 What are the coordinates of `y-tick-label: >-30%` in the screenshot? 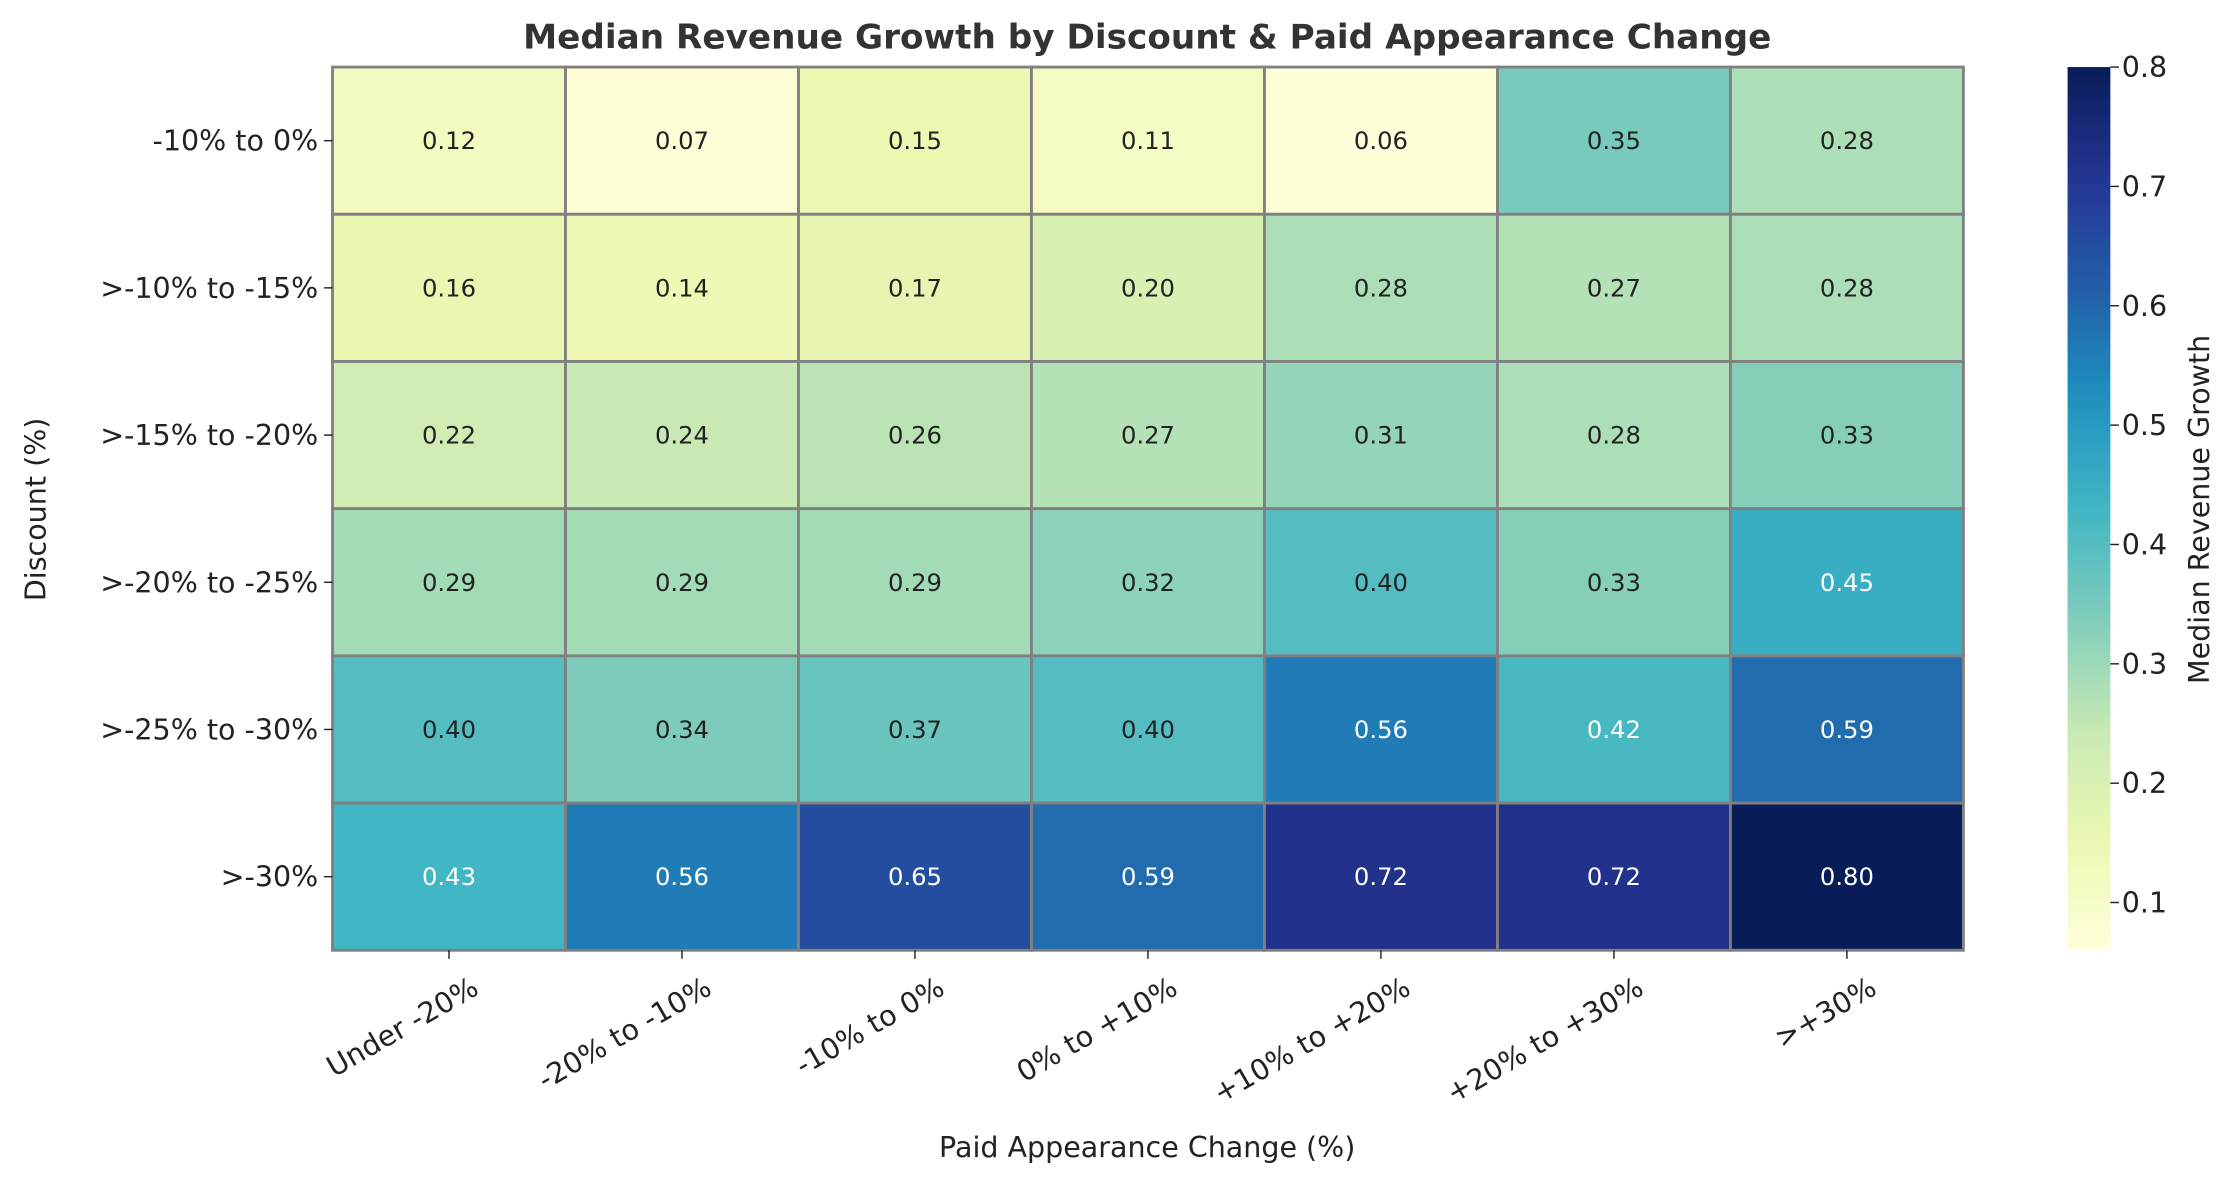 It's located at (270, 877).